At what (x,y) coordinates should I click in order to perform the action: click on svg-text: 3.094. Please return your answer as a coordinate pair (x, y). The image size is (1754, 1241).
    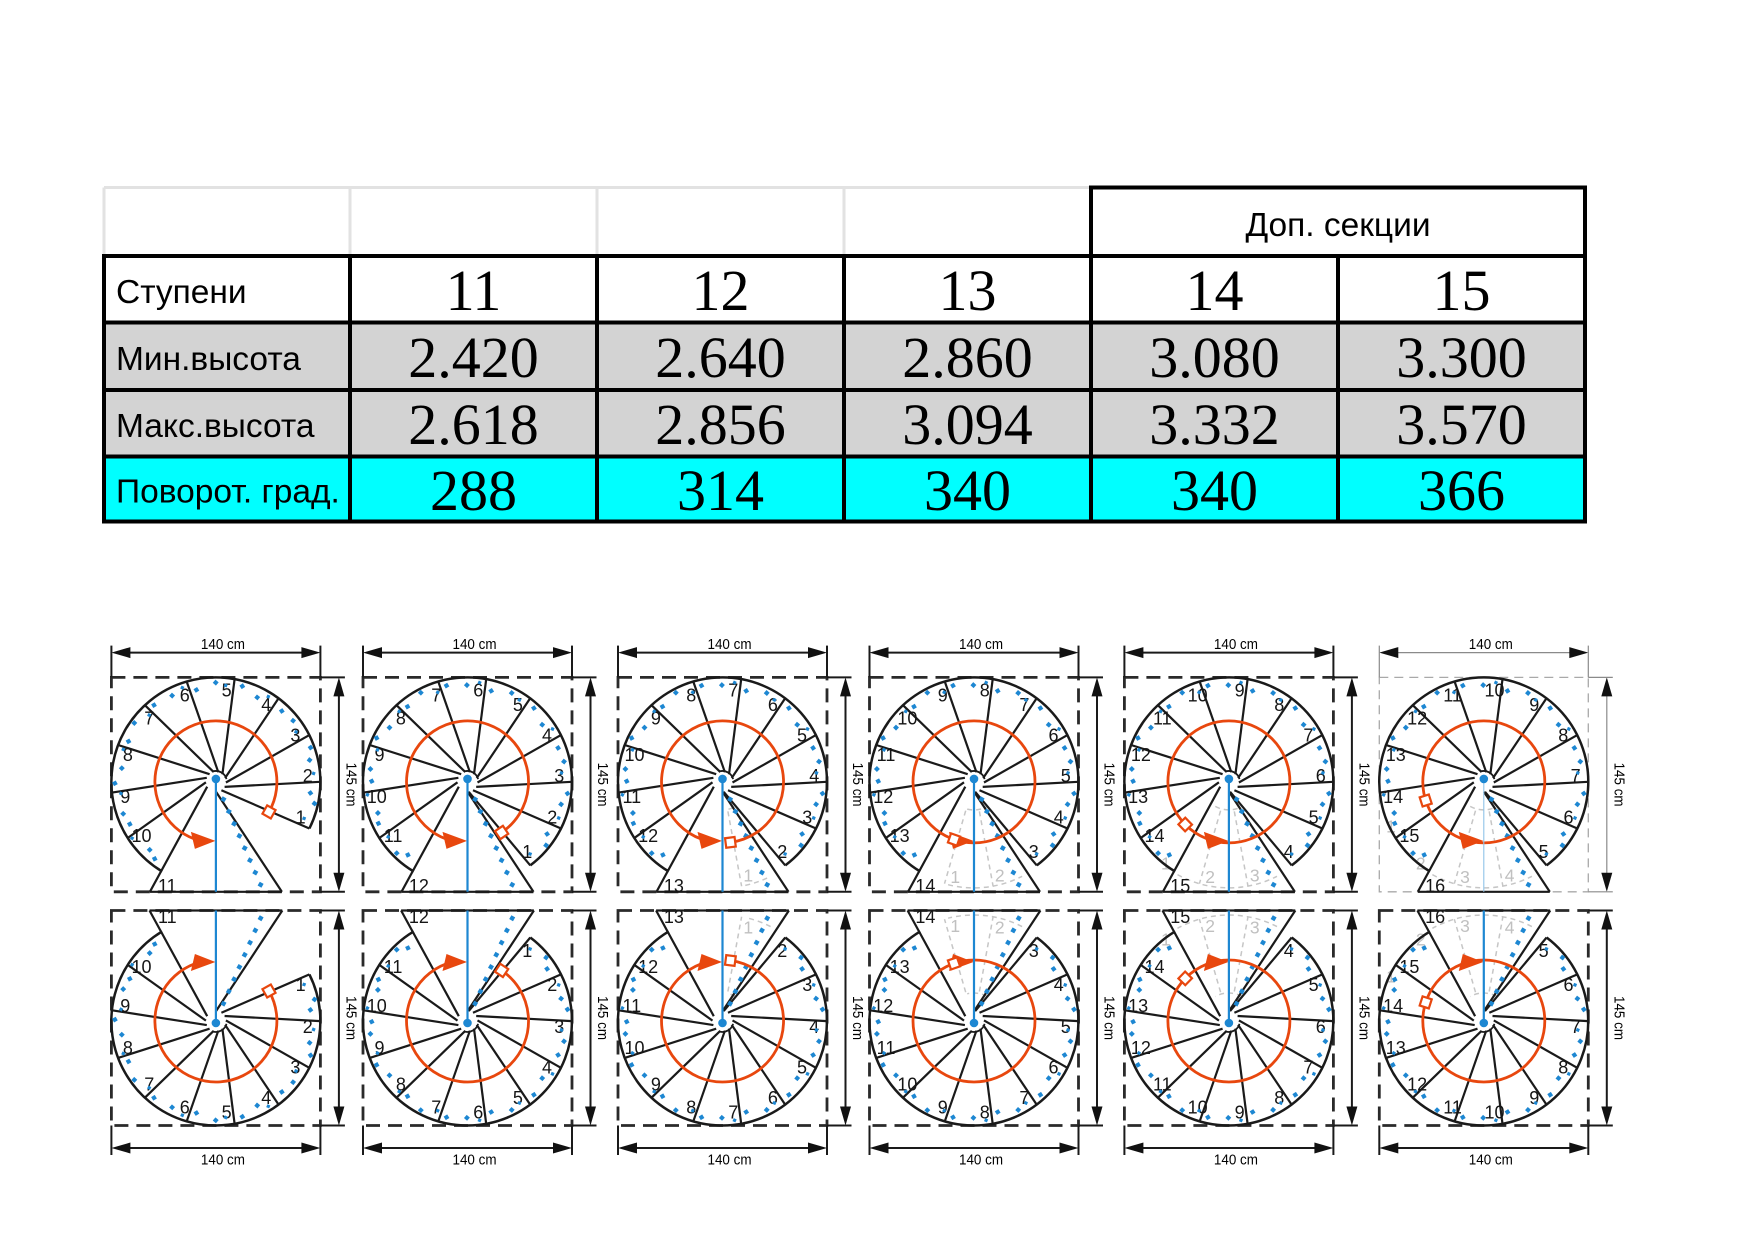
    Looking at the image, I should click on (967, 424).